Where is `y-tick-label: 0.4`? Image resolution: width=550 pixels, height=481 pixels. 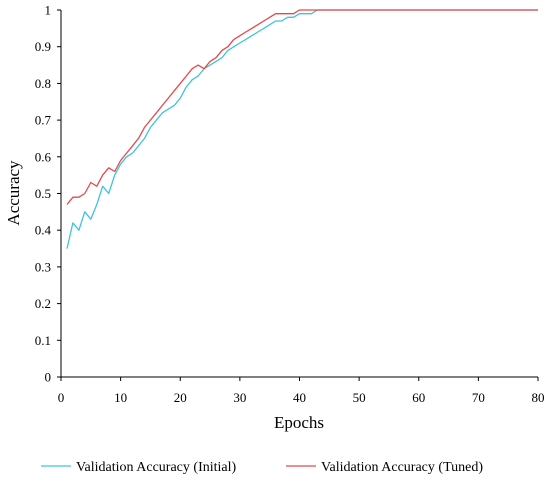 y-tick-label: 0.4 is located at coordinates (43, 230).